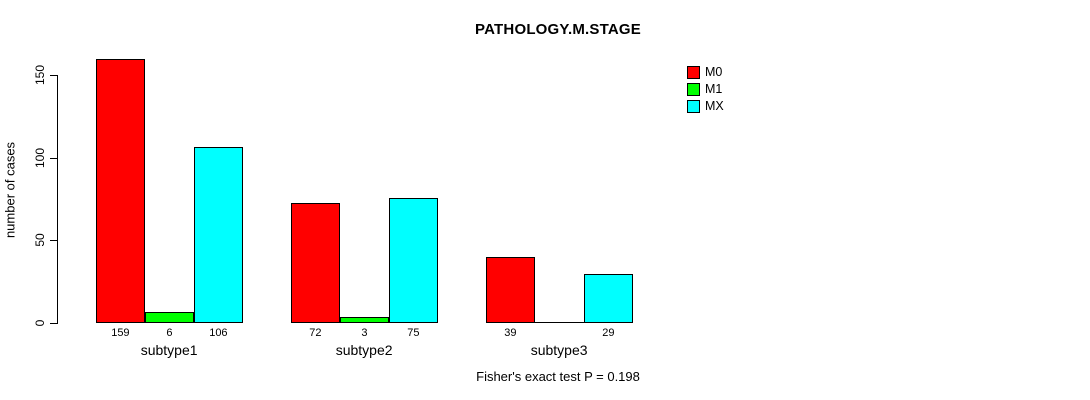 Image resolution: width=1090 pixels, height=400 pixels. Describe the element at coordinates (714, 89) in the screenshot. I see `legend-label: M1` at that location.